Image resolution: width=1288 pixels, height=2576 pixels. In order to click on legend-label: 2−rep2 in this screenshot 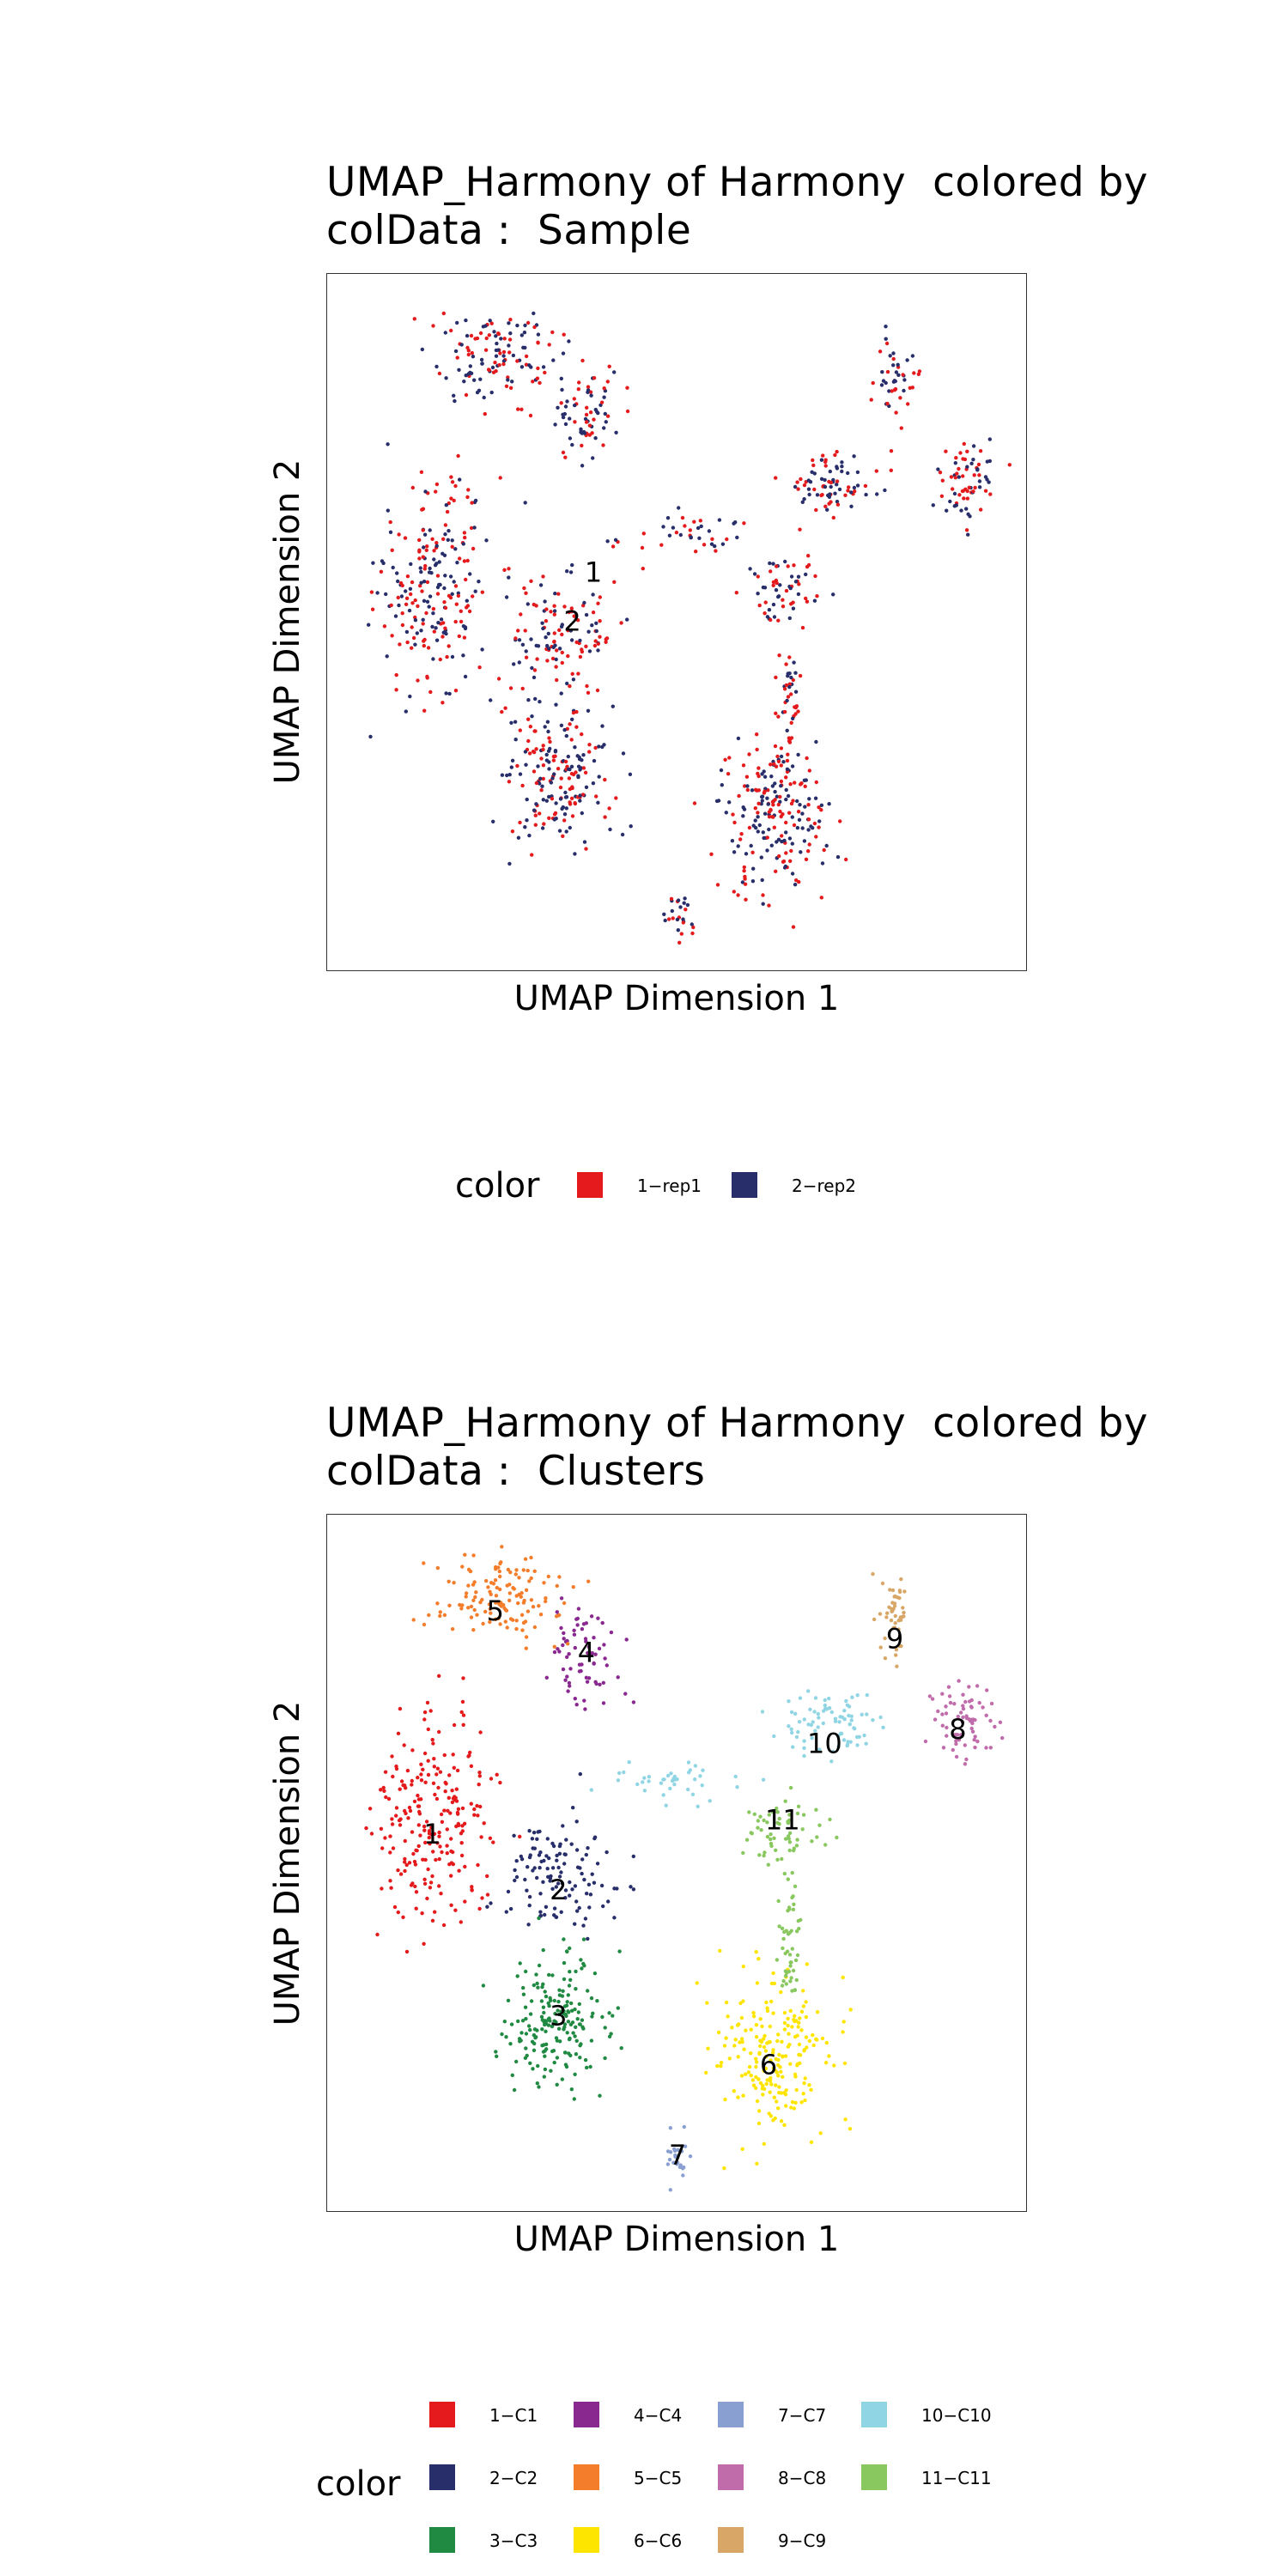, I will do `click(824, 1186)`.